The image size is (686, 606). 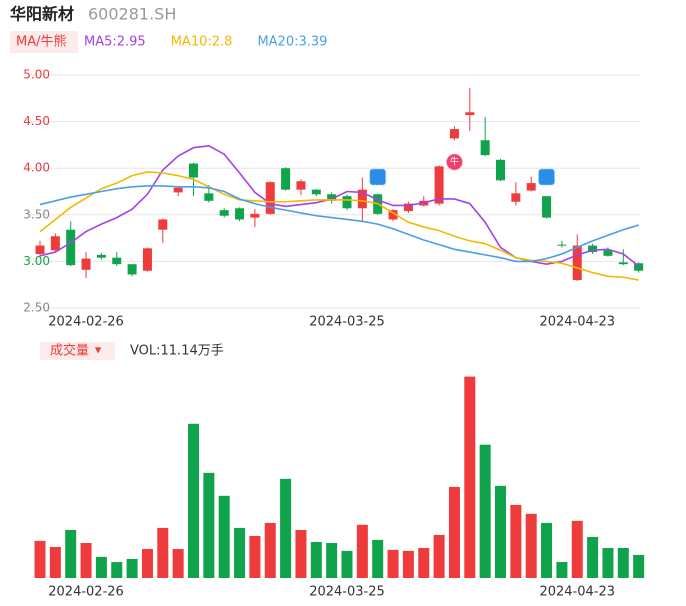 I want to click on stock-name: 华阳新材, so click(x=42, y=14).